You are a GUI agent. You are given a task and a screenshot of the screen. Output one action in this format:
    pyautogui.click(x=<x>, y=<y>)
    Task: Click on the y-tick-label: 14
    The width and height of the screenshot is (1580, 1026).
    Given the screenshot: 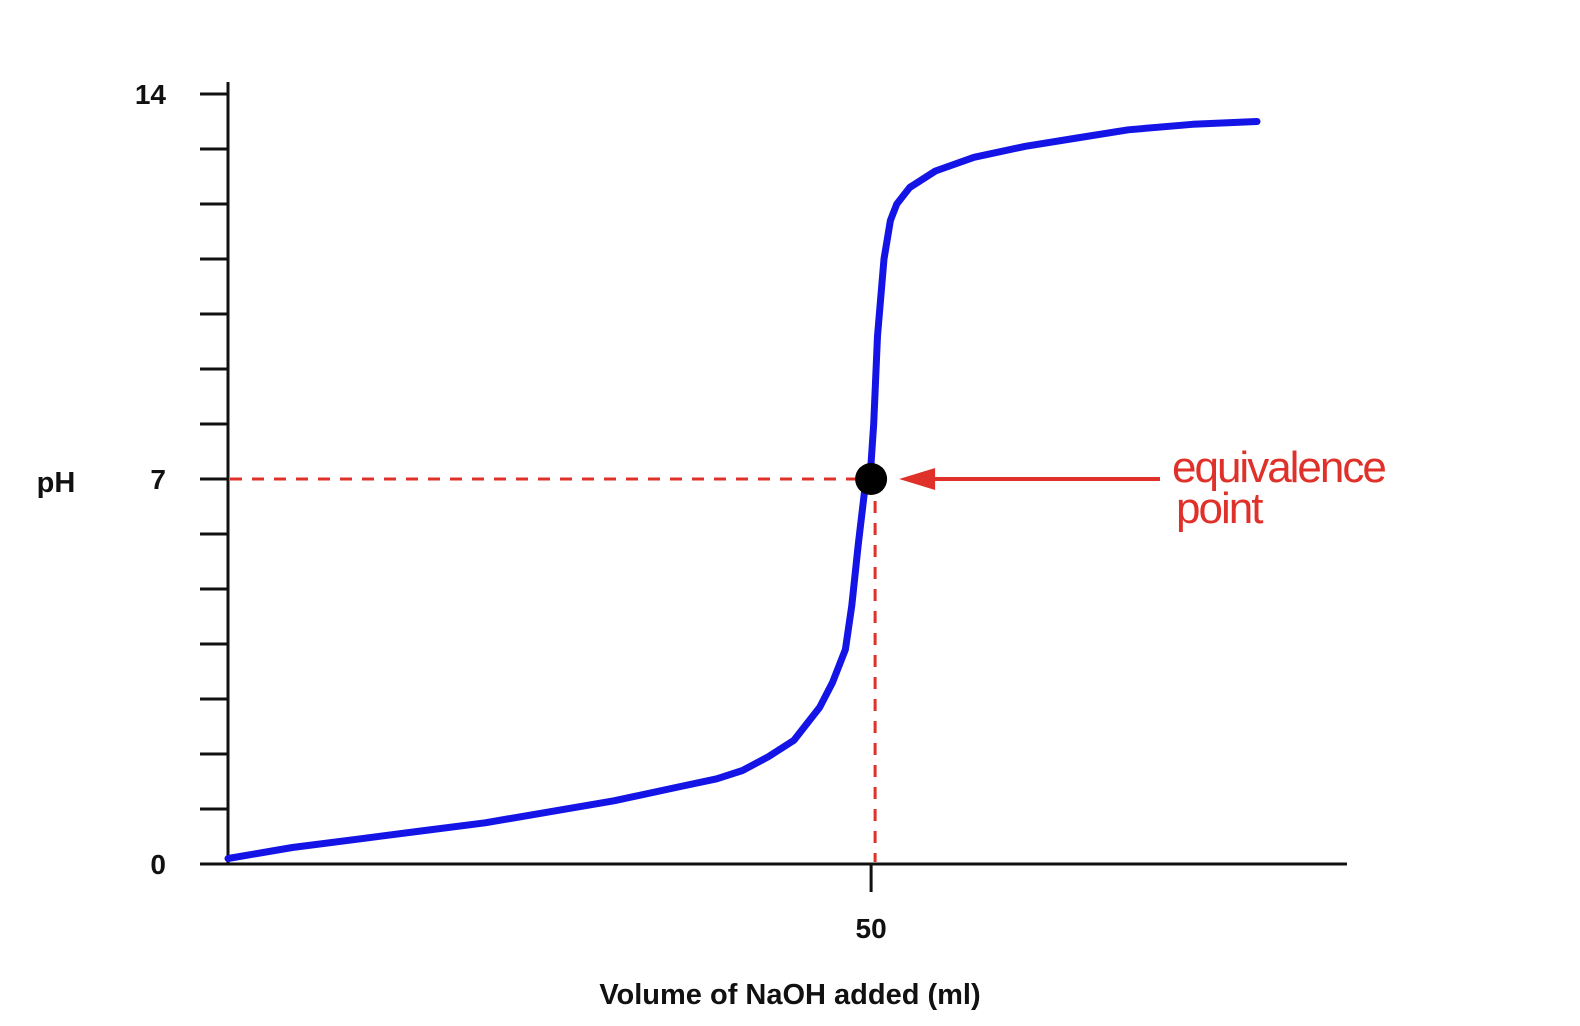 What is the action you would take?
    pyautogui.click(x=151, y=94)
    